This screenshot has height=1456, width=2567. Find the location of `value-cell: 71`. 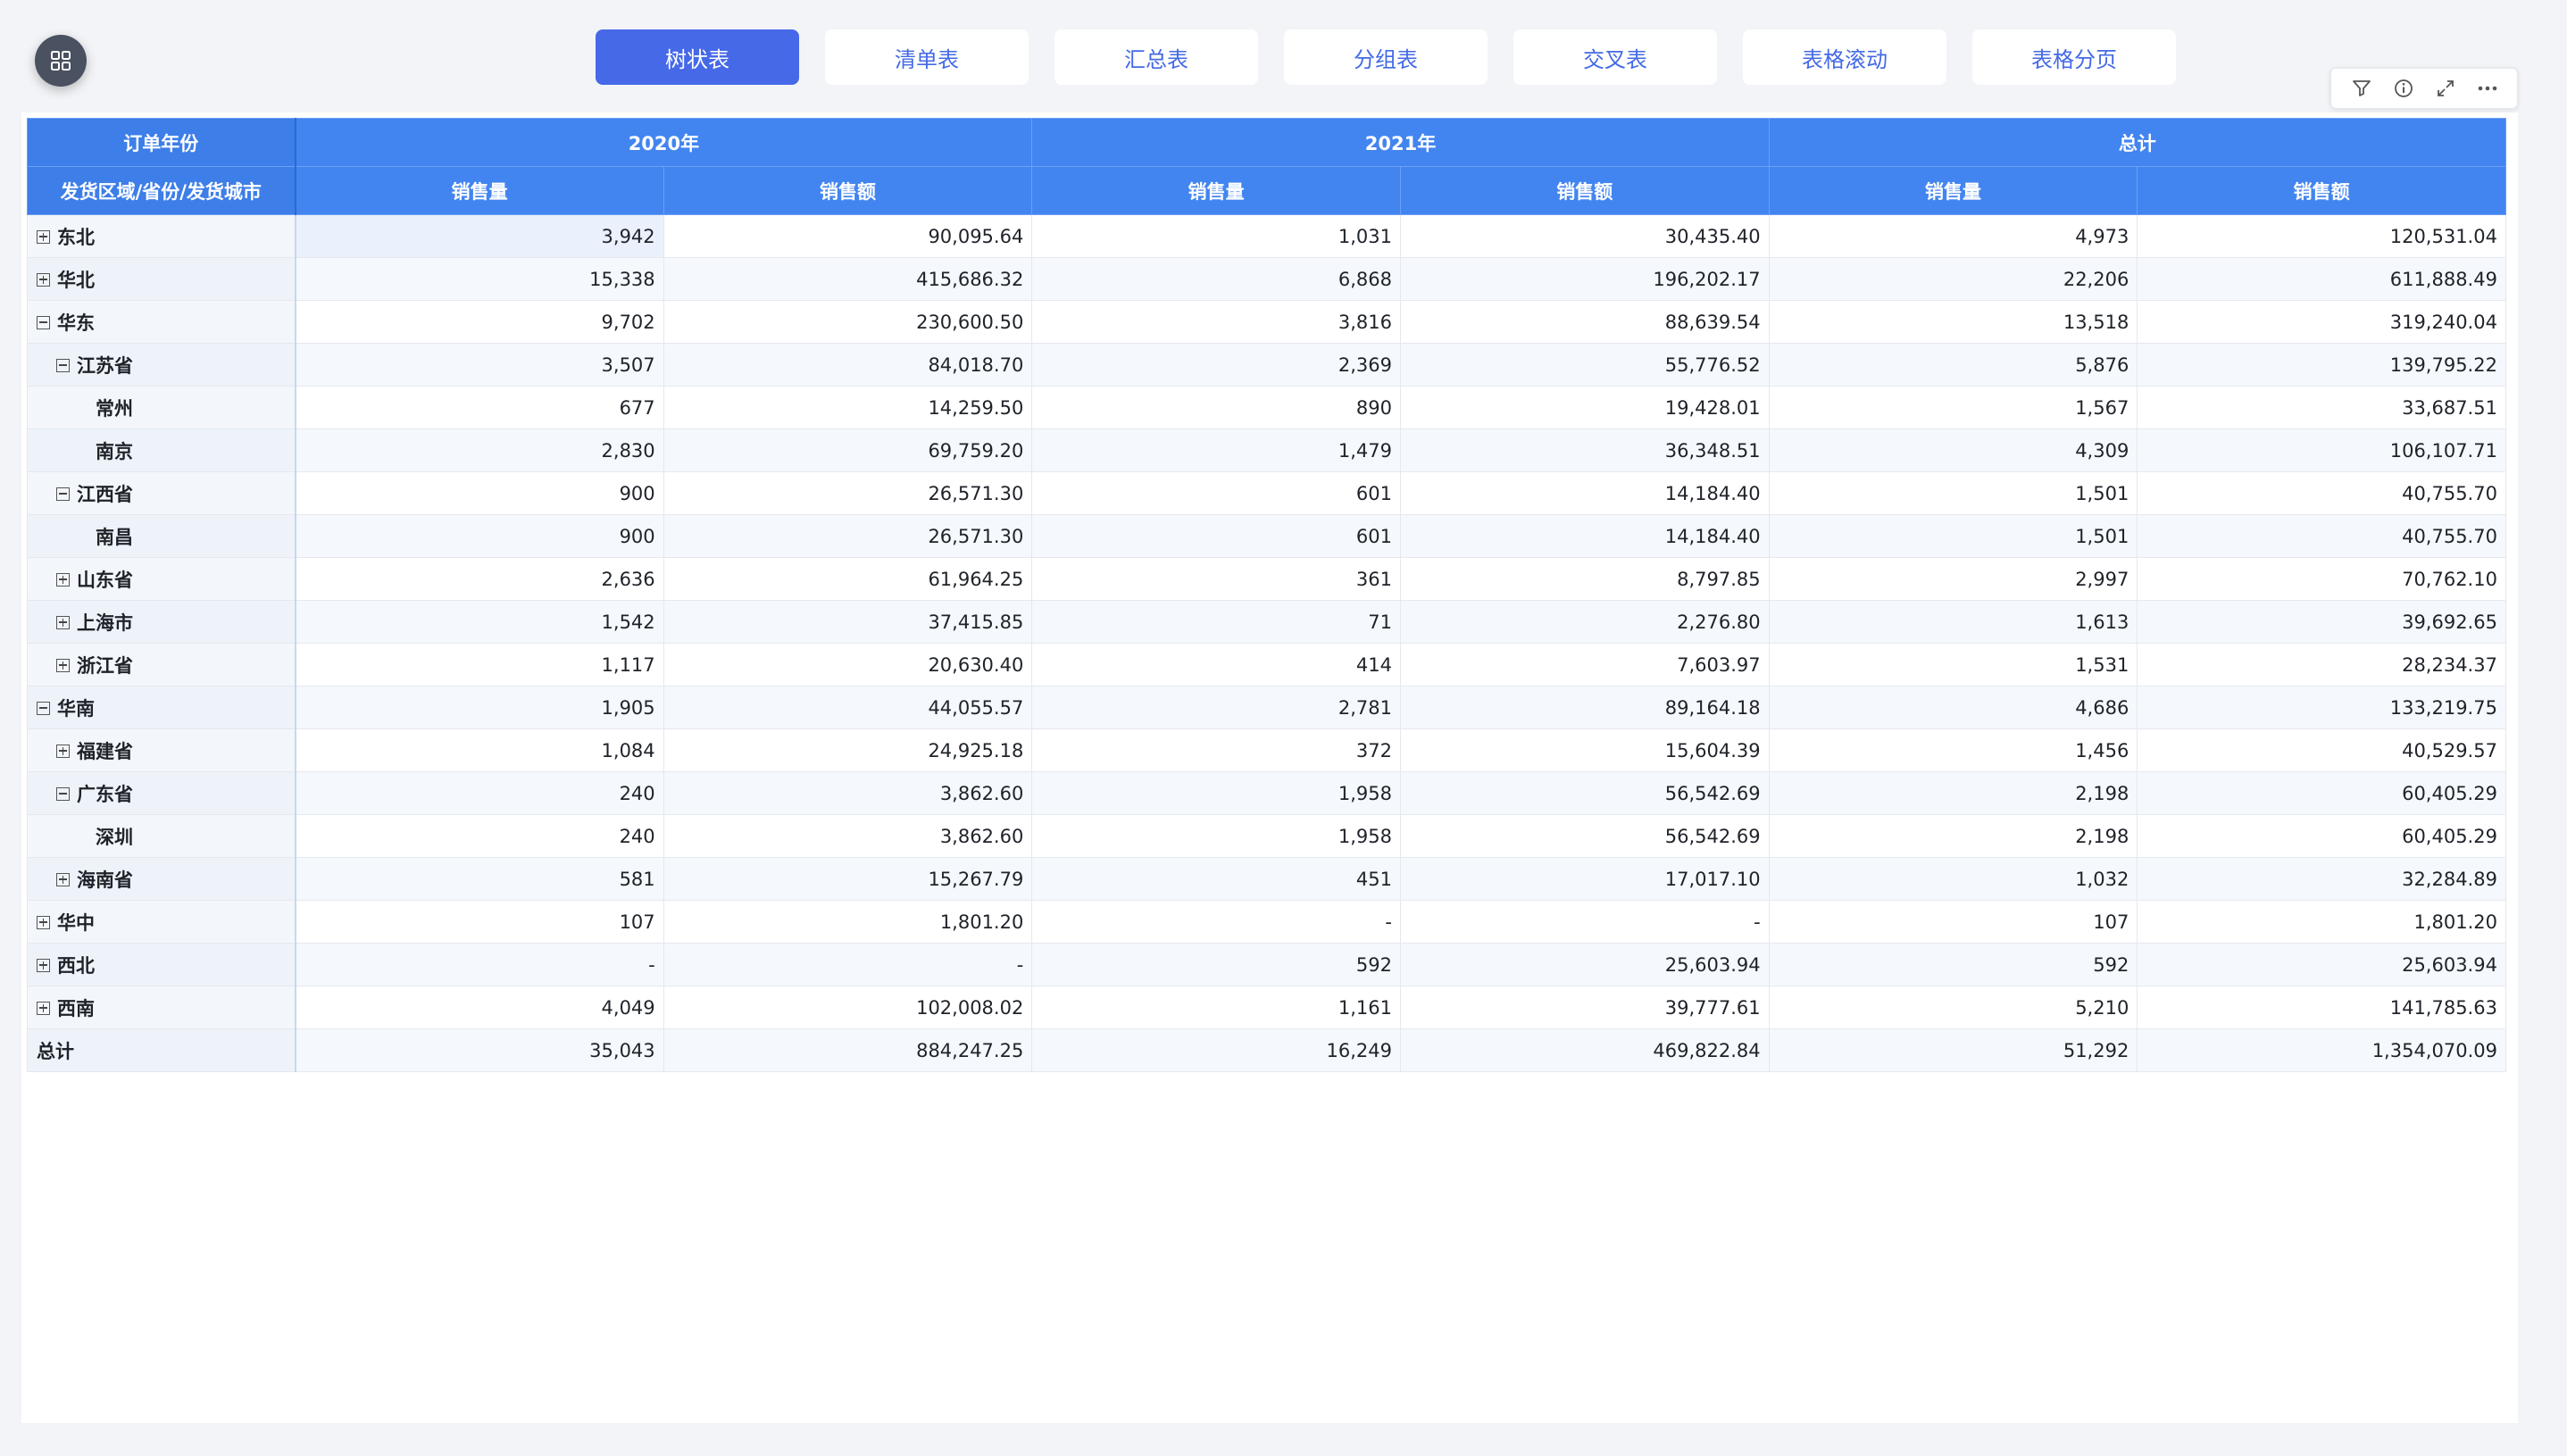

value-cell: 71 is located at coordinates (1216, 622).